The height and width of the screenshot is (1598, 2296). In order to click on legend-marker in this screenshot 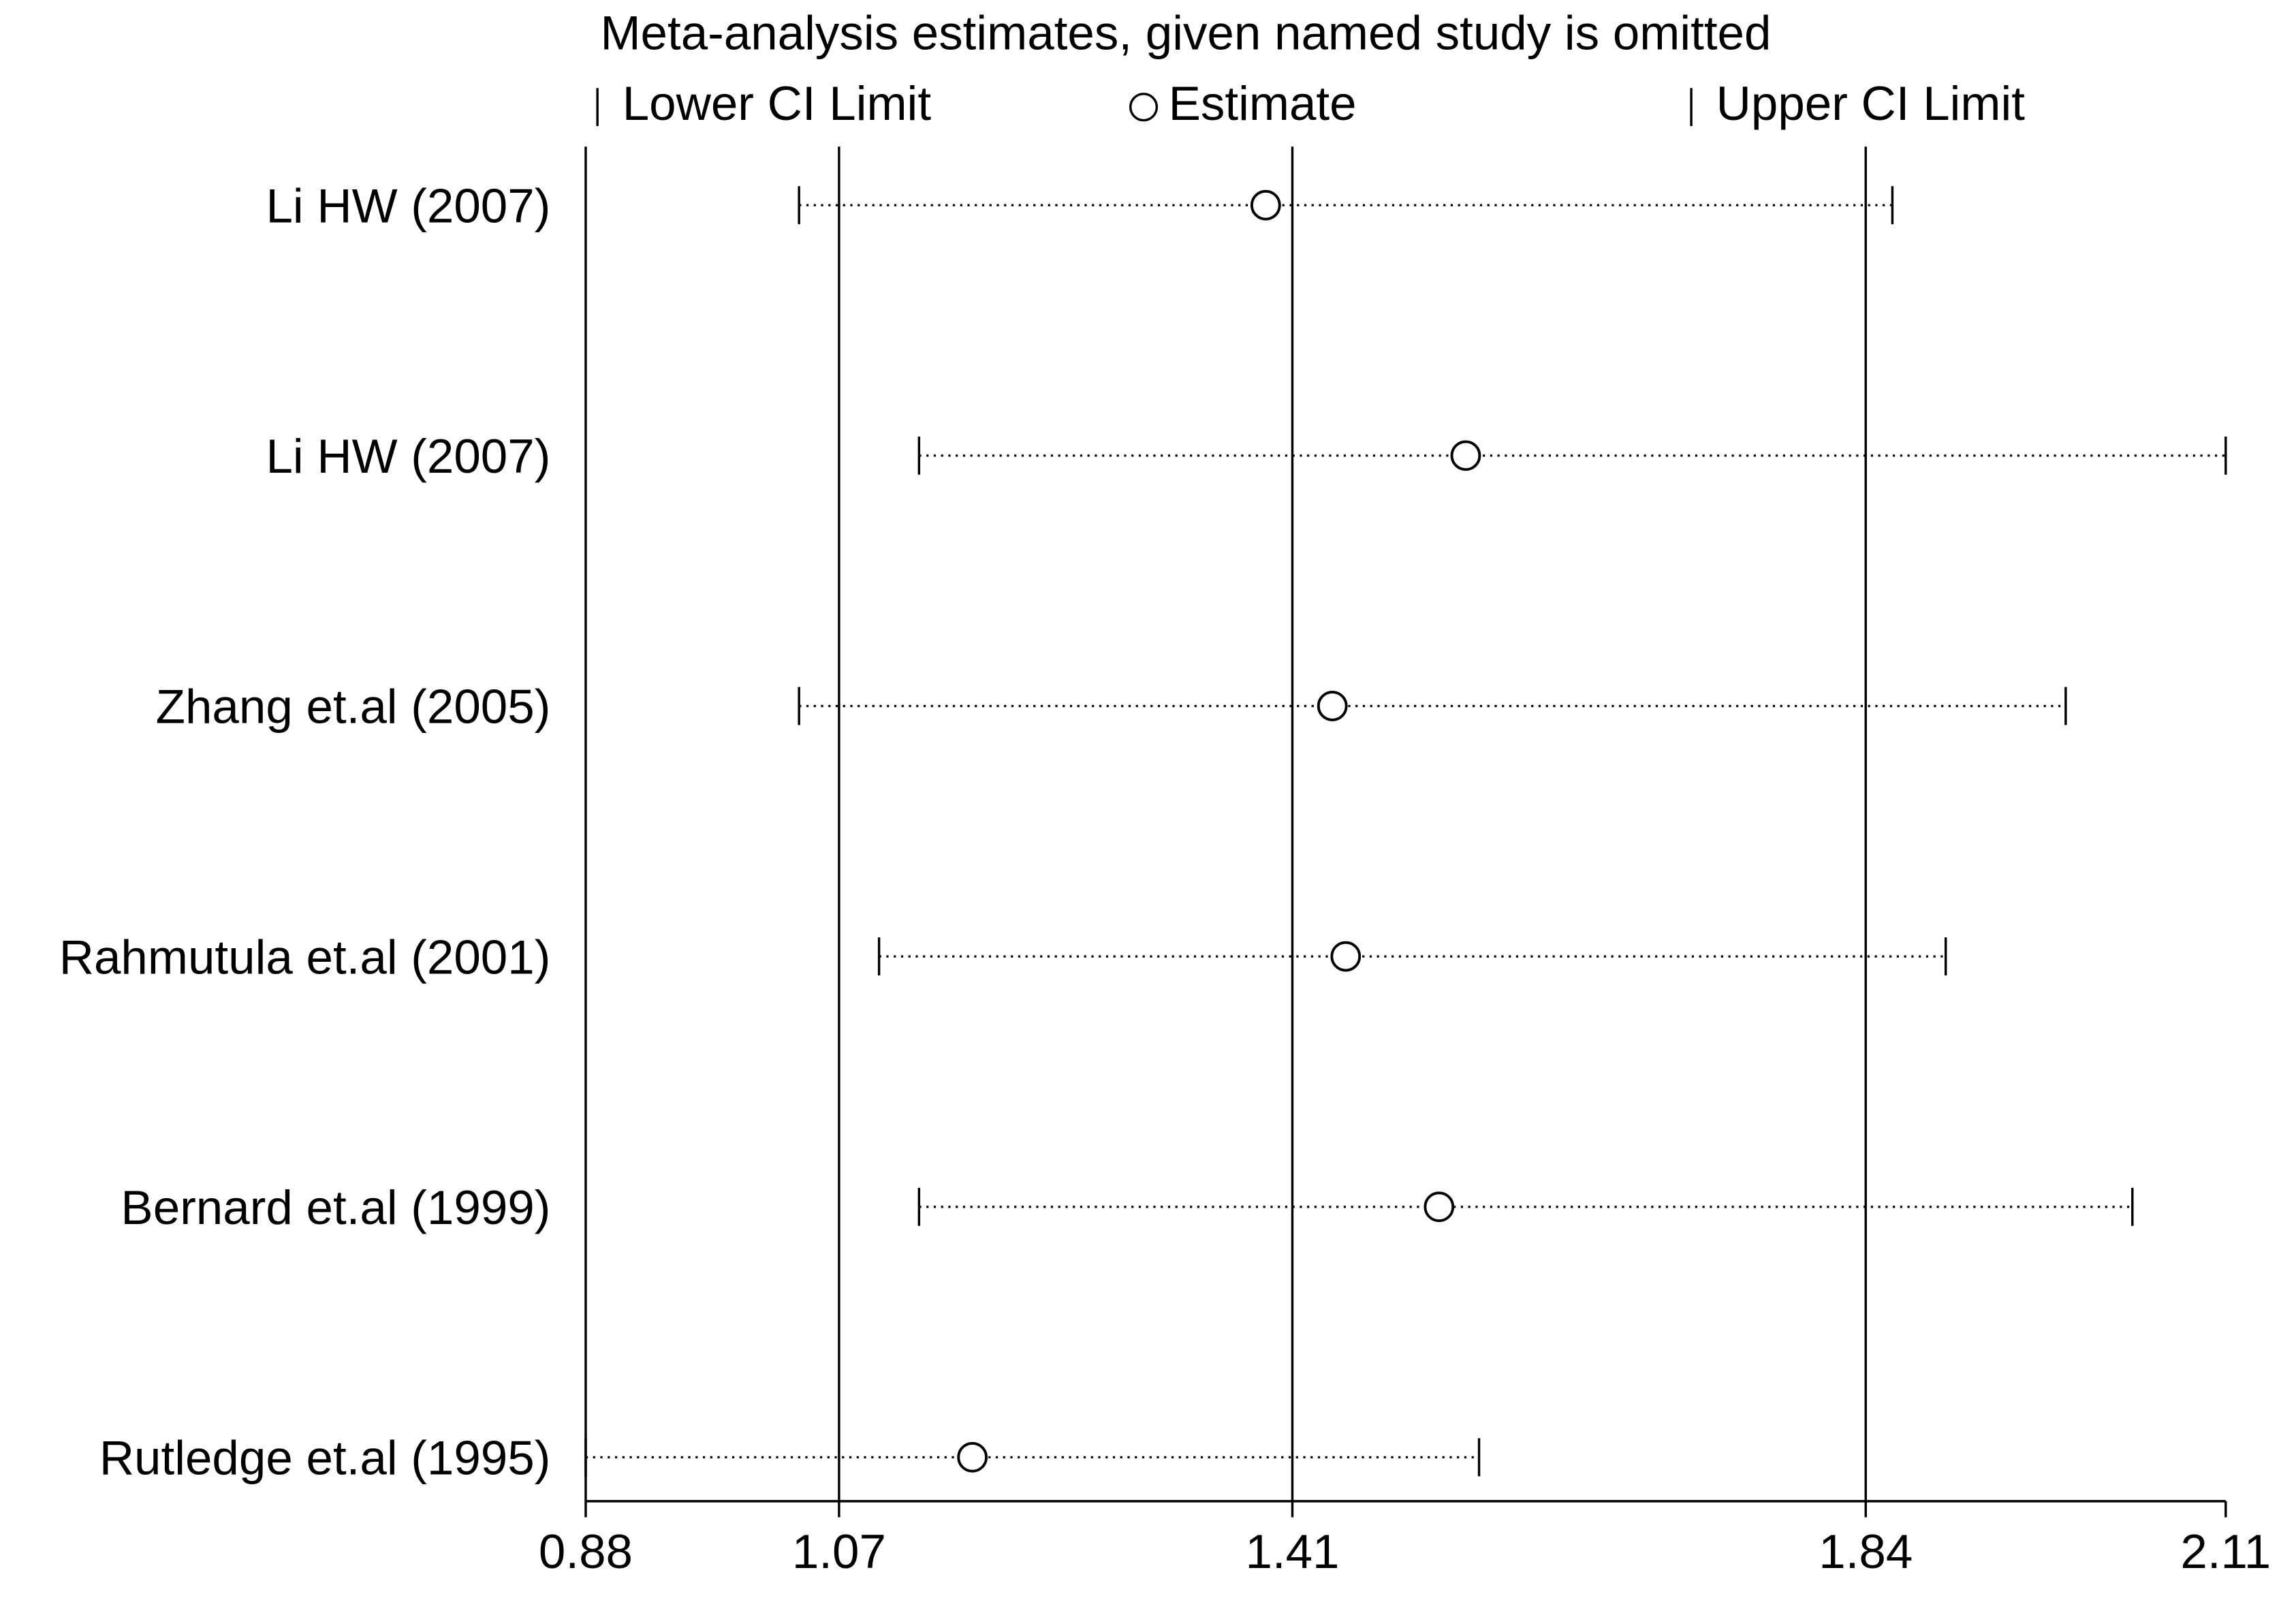, I will do `click(1144, 108)`.